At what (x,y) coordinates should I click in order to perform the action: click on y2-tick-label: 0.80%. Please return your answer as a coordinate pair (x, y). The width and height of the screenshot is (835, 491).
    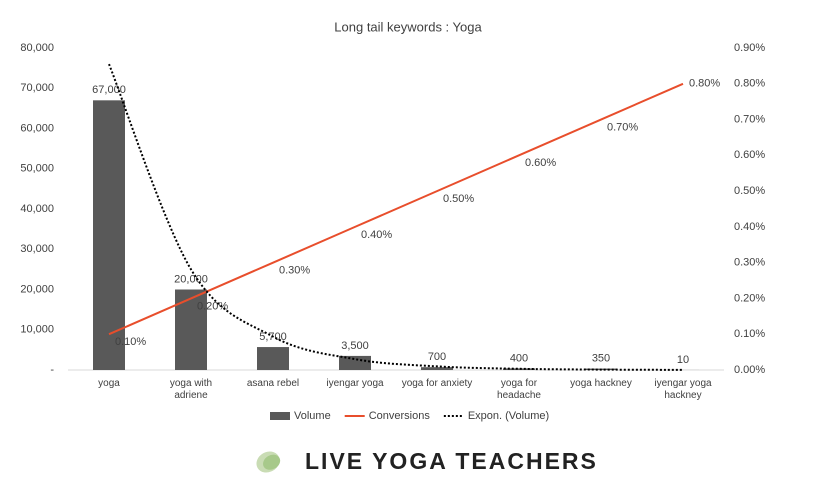
    Looking at the image, I should click on (749, 84).